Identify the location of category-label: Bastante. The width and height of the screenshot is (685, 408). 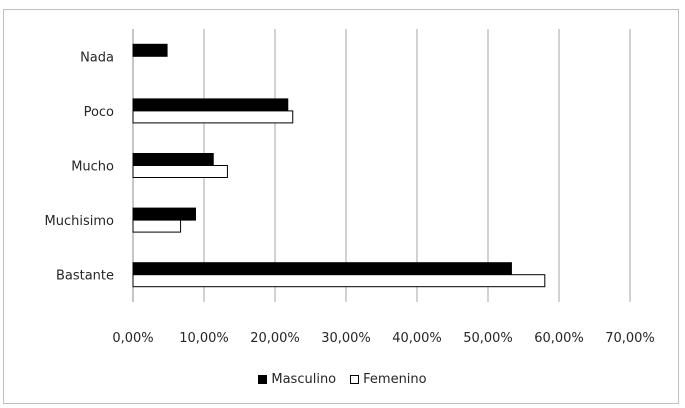
(85, 276).